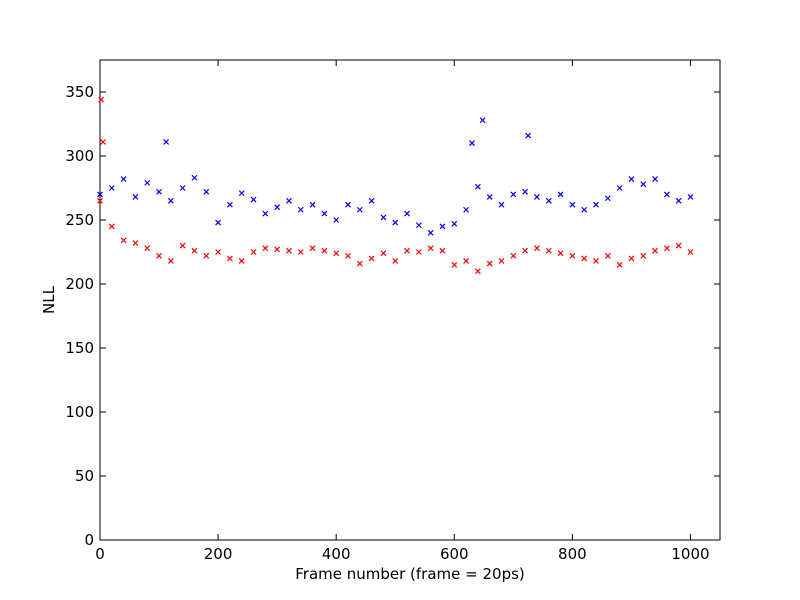 This screenshot has width=800, height=600. What do you see at coordinates (79, 156) in the screenshot?
I see `y-tick-label: 300` at bounding box center [79, 156].